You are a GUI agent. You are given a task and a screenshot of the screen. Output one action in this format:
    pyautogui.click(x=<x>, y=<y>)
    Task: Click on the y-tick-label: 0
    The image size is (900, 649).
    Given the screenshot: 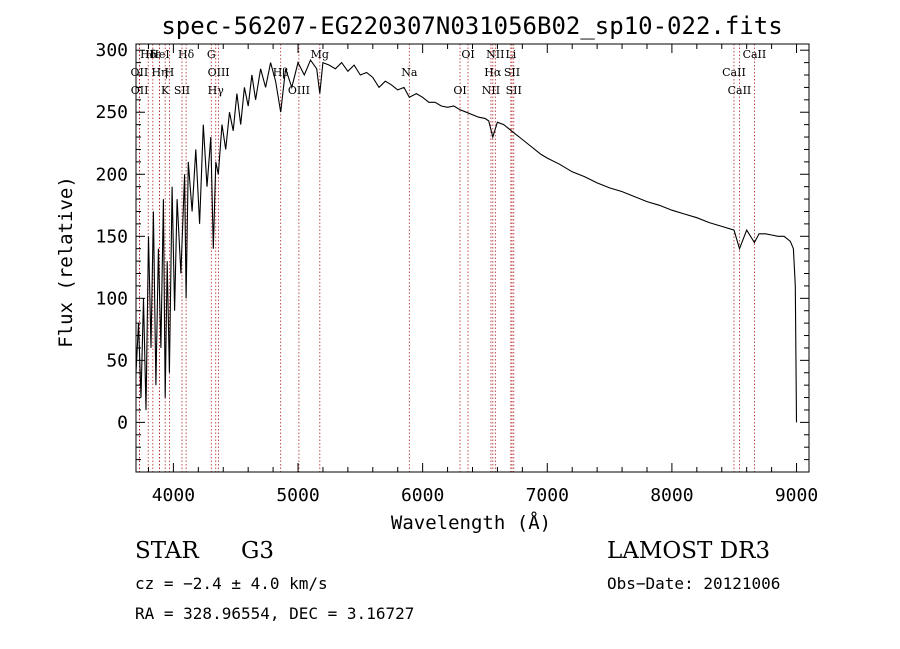 What is the action you would take?
    pyautogui.click(x=122, y=422)
    